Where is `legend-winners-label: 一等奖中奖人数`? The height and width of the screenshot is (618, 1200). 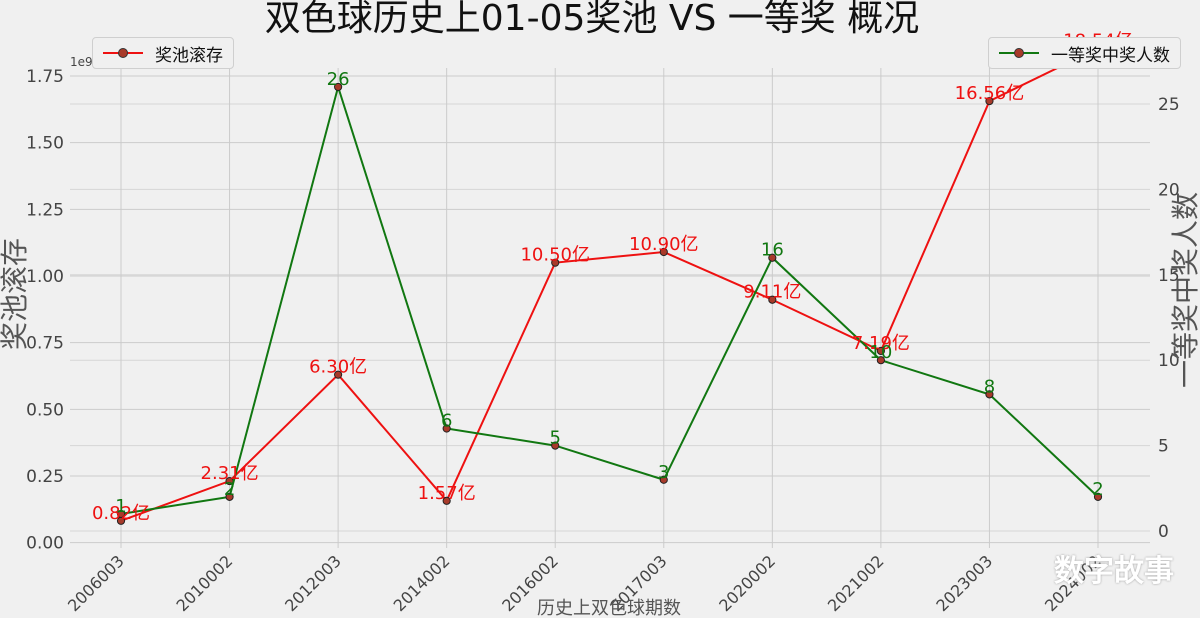 legend-winners-label: 一等奖中奖人数 is located at coordinates (1110, 55).